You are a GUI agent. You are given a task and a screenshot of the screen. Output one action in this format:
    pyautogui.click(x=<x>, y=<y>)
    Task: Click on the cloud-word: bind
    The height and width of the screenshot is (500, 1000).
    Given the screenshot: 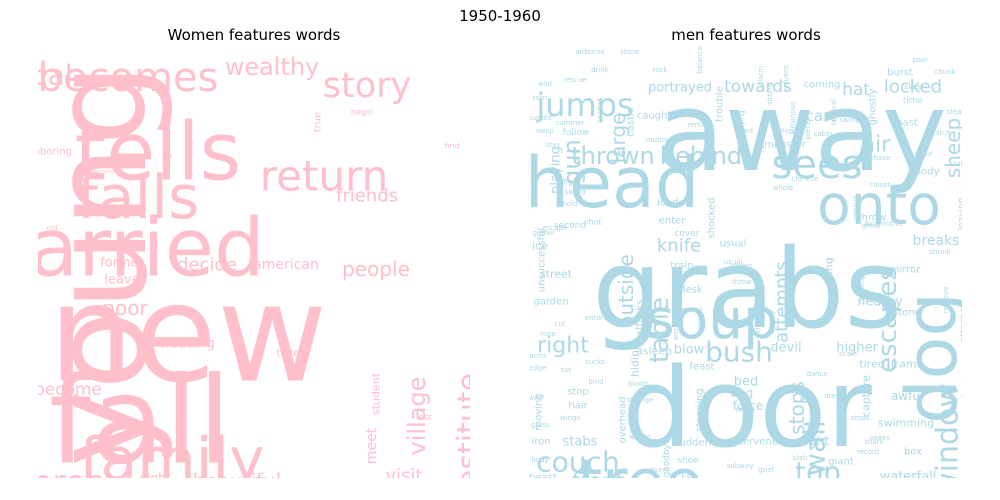 What is the action you would take?
    pyautogui.click(x=595, y=382)
    